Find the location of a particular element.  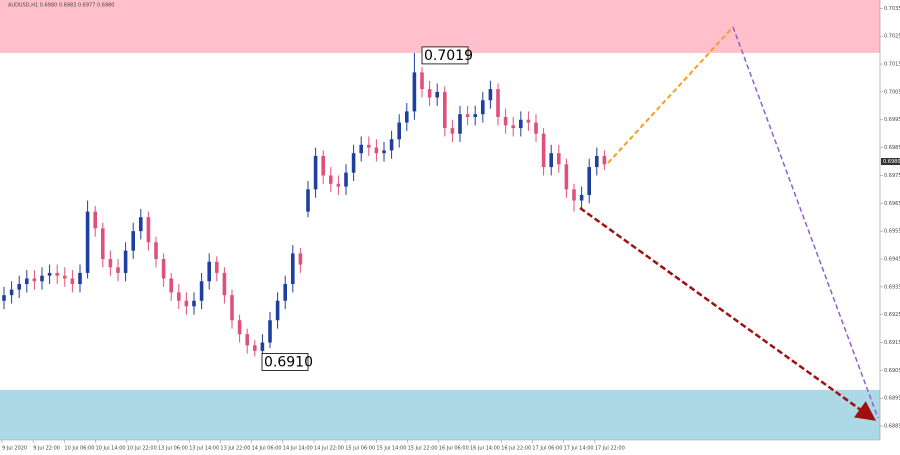

y-tick-label: 0.6975 is located at coordinates (892, 176).